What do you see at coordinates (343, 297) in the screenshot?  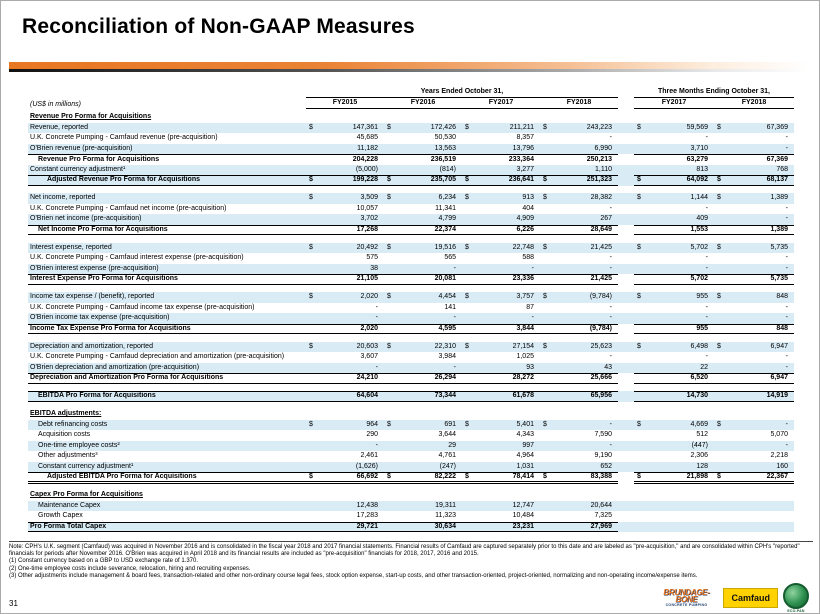 I see `cell-value: $2,020` at bounding box center [343, 297].